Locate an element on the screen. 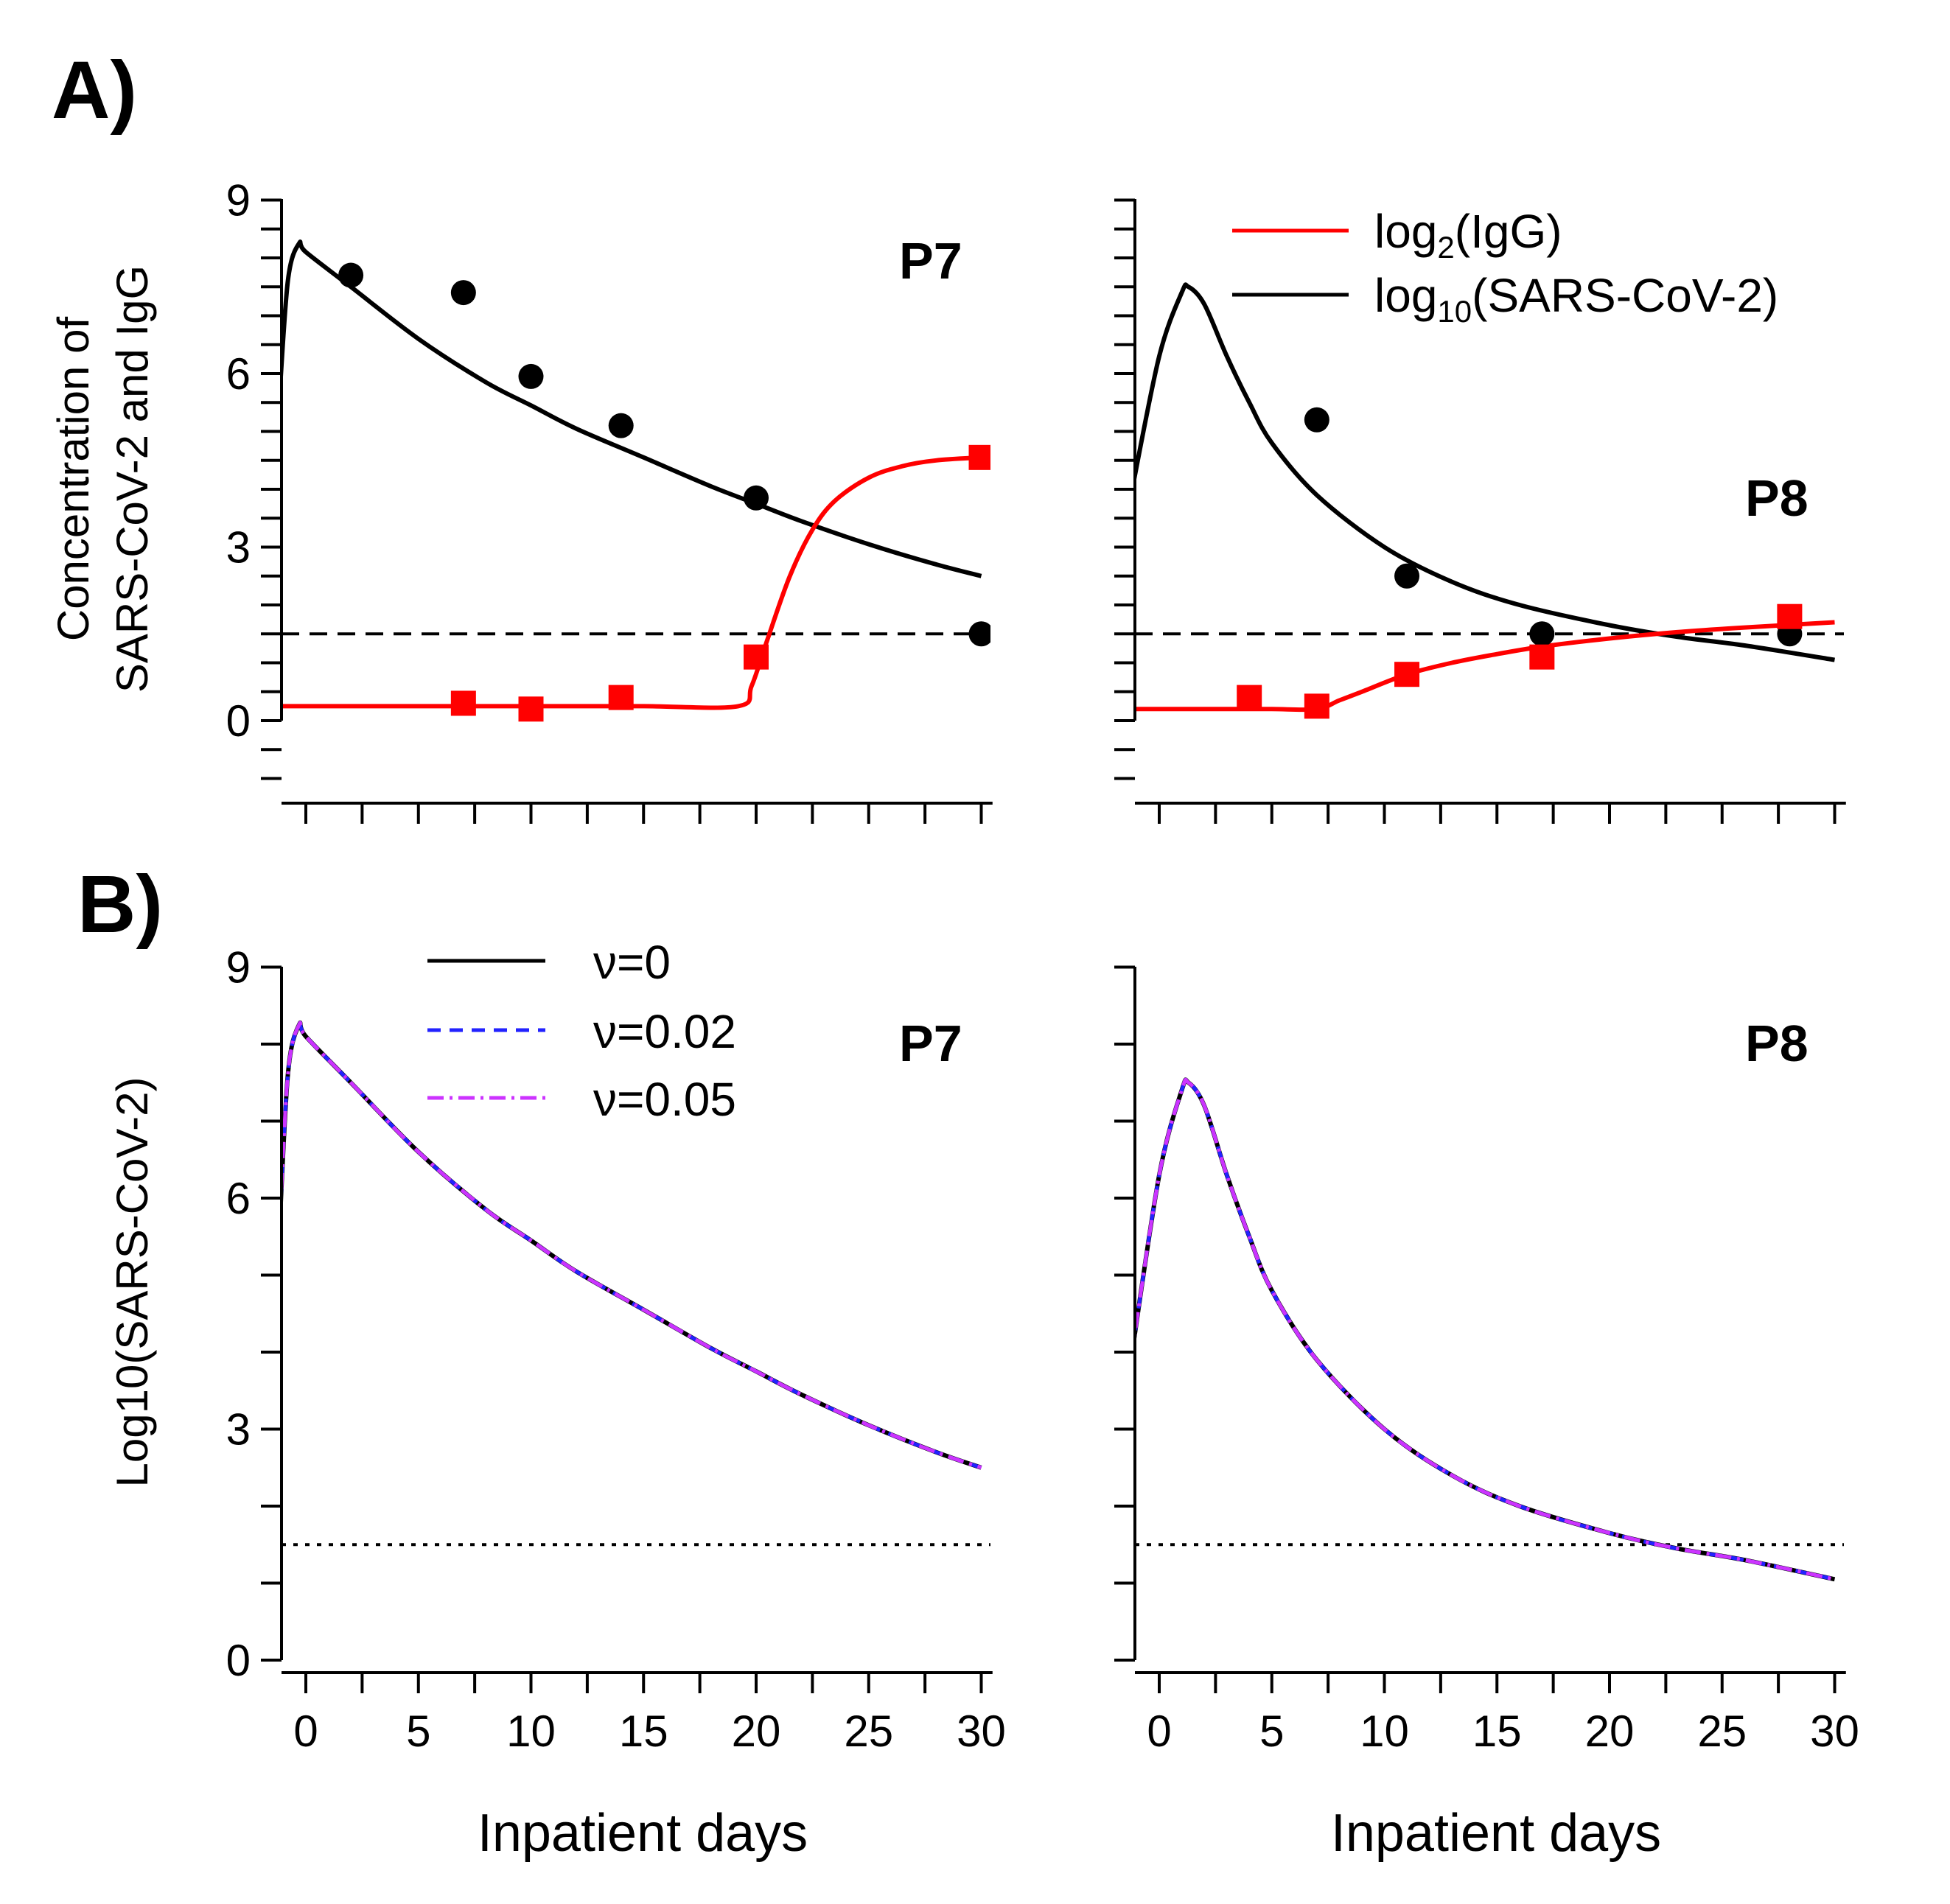 This screenshot has height=1904, width=1950. legend-a-virus-label: log10(SARS-CoV-2) is located at coordinates (1576, 299).